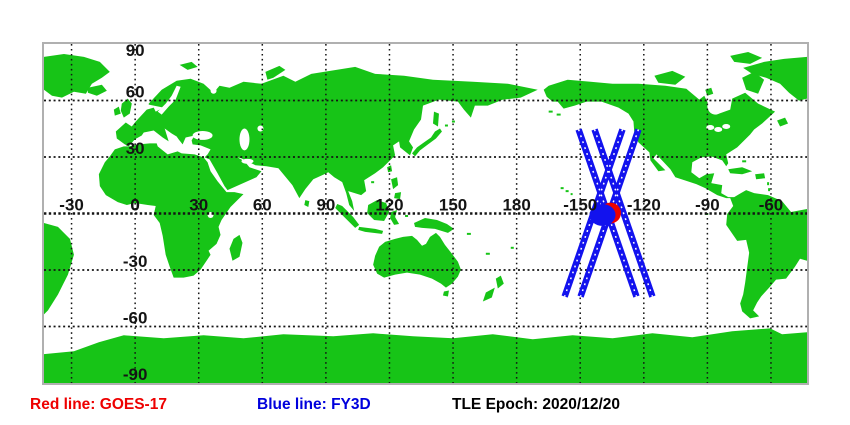 Image resolution: width=850 pixels, height=425 pixels. What do you see at coordinates (395, 217) in the screenshot?
I see `landmass-sulawesi` at bounding box center [395, 217].